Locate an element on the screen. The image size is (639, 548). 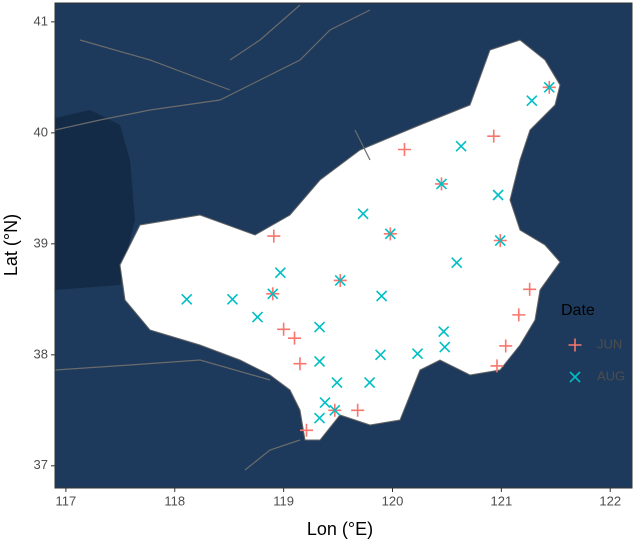
legend-title: Date is located at coordinates (578, 310).